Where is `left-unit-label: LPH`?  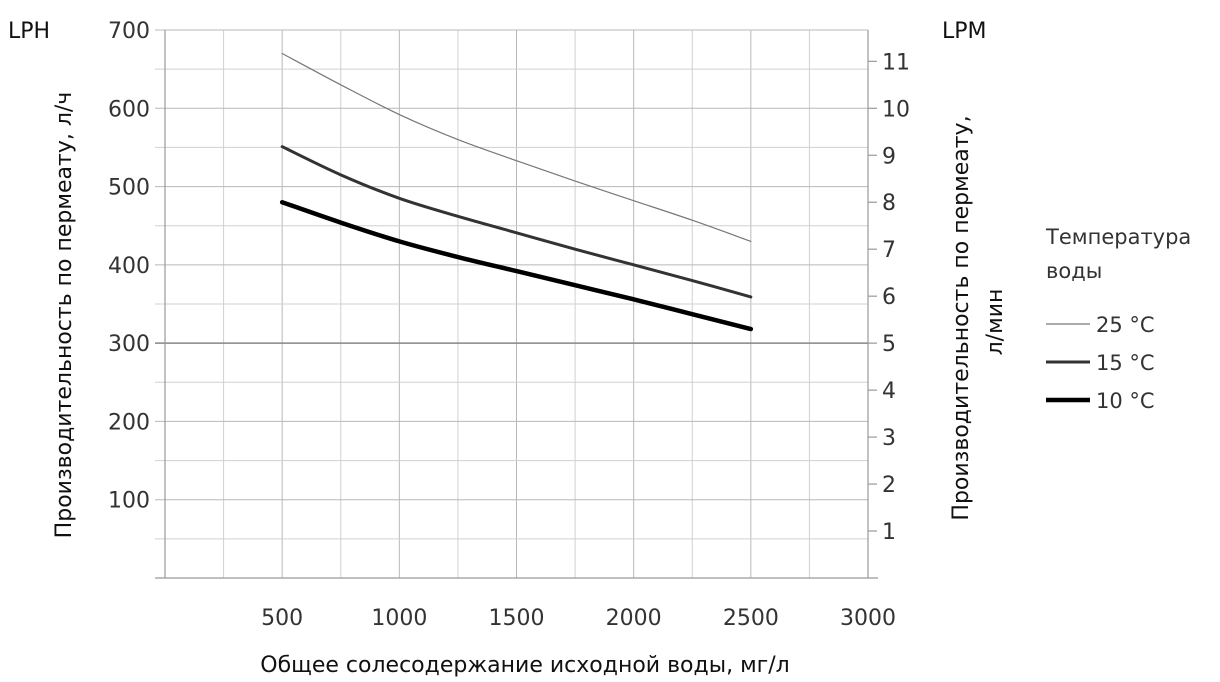 left-unit-label: LPH is located at coordinates (29, 31).